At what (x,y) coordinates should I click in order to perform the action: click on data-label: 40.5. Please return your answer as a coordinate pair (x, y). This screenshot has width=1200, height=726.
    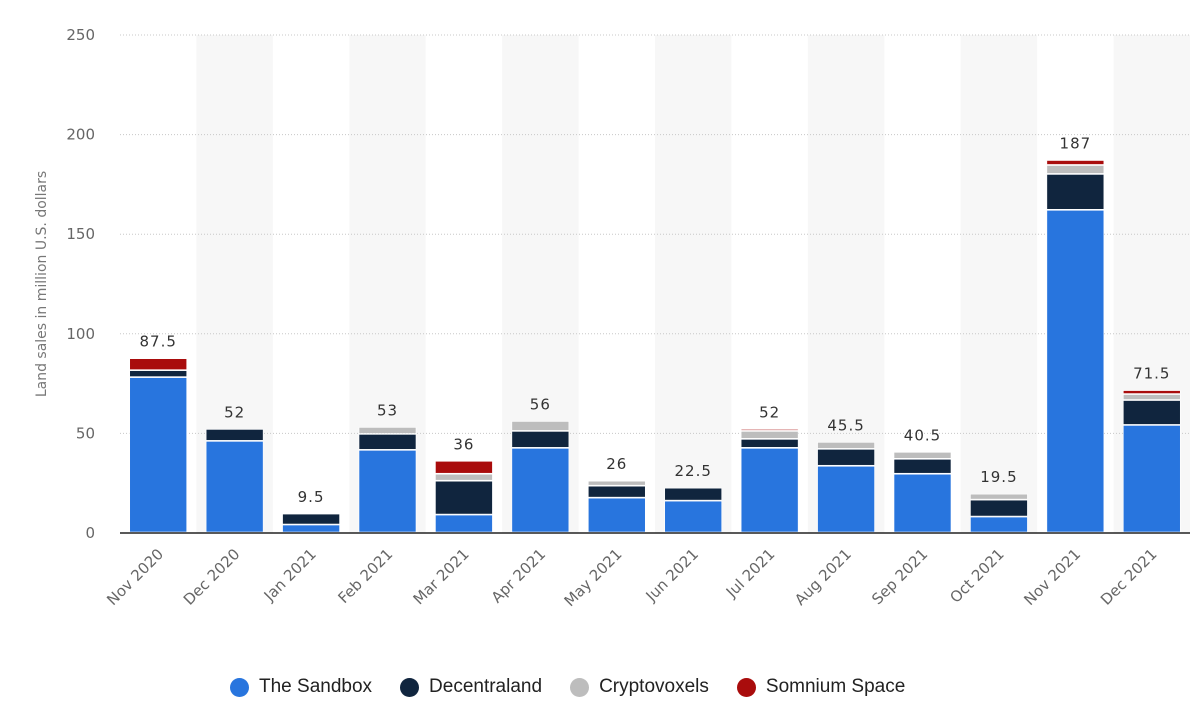
    Looking at the image, I should click on (922, 435).